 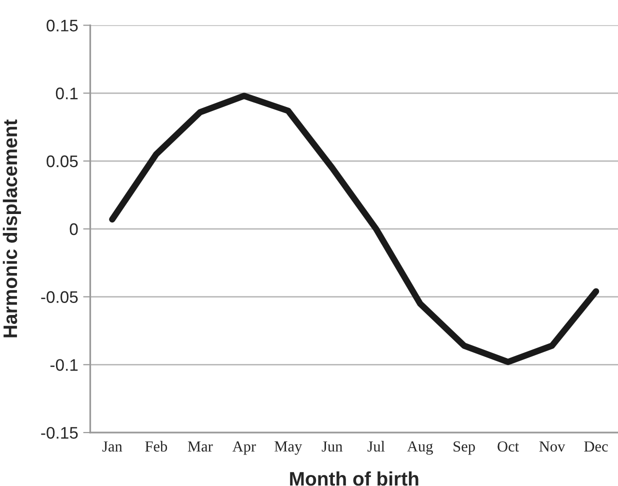 What do you see at coordinates (64, 365) in the screenshot?
I see `y-tick-label: -0.1` at bounding box center [64, 365].